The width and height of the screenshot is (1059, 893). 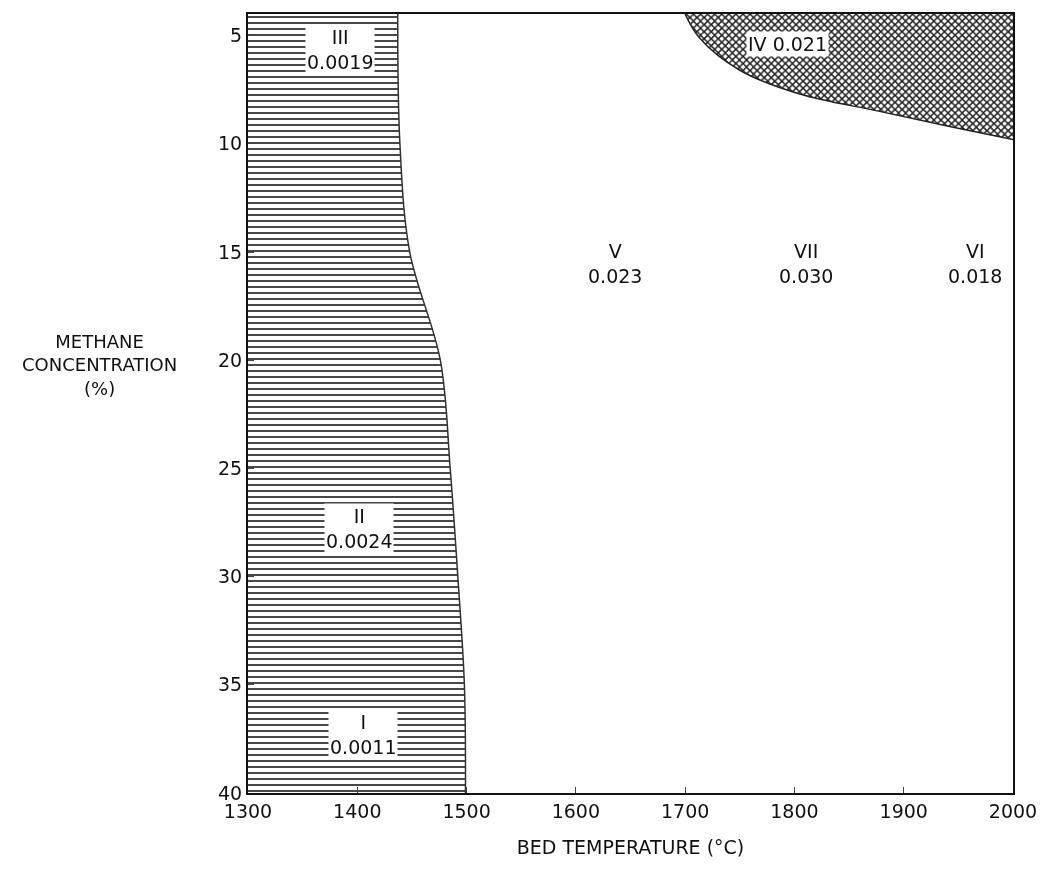 What do you see at coordinates (230, 359) in the screenshot?
I see `y-tick-label: 20` at bounding box center [230, 359].